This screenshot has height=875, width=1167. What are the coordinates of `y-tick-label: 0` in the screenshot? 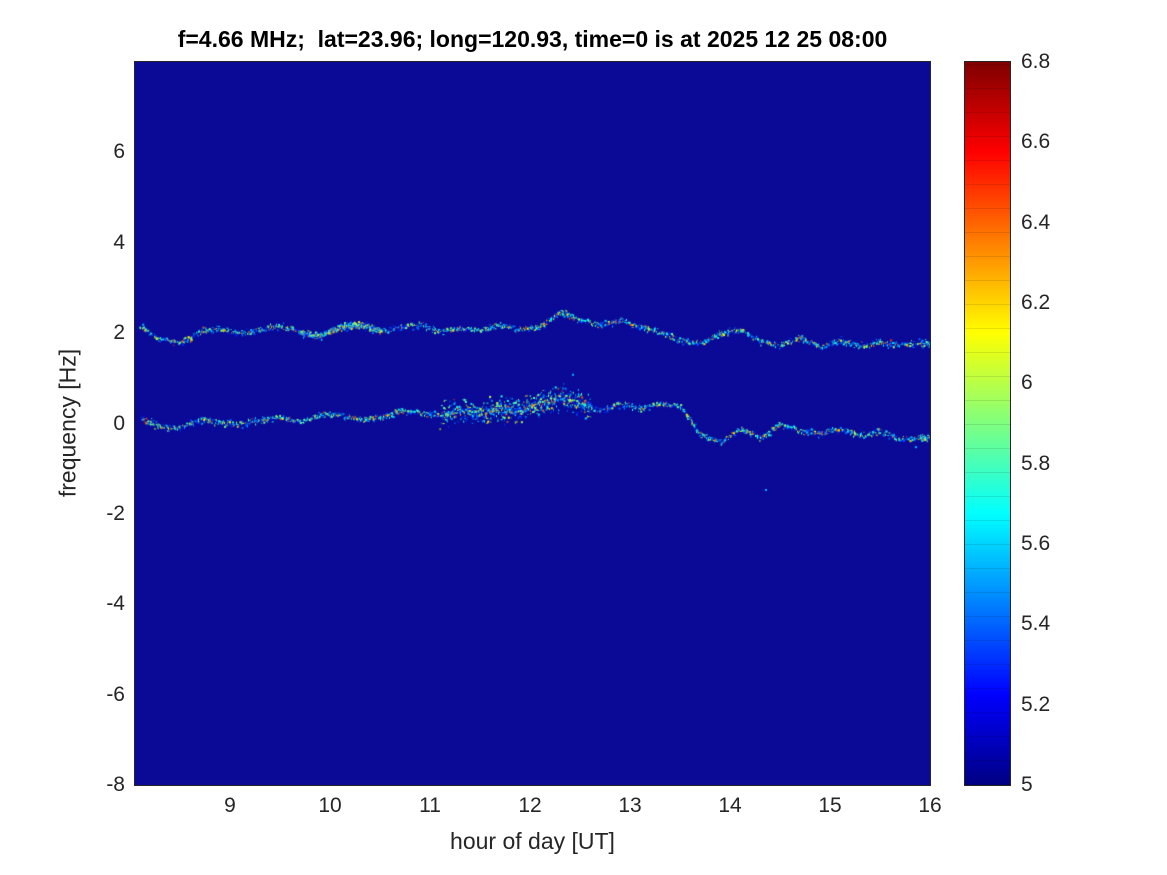 It's located at (119, 423).